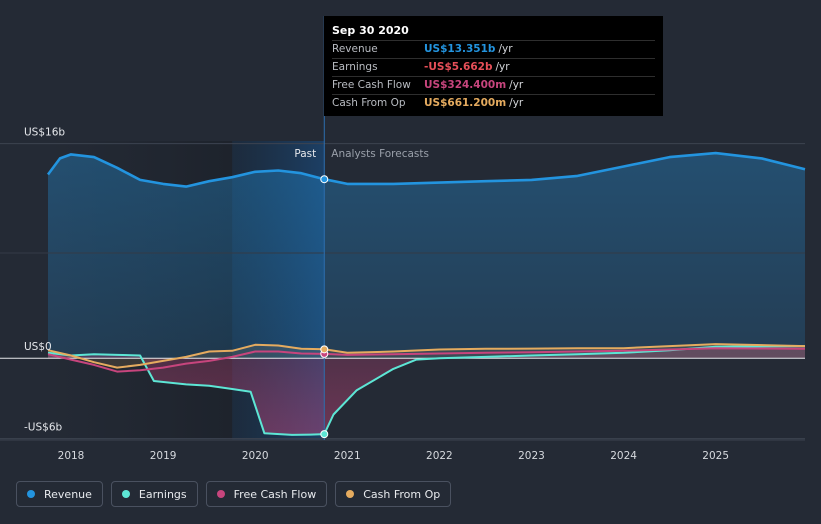  I want to click on free-cash-flow-dot-icon, so click(220, 494).